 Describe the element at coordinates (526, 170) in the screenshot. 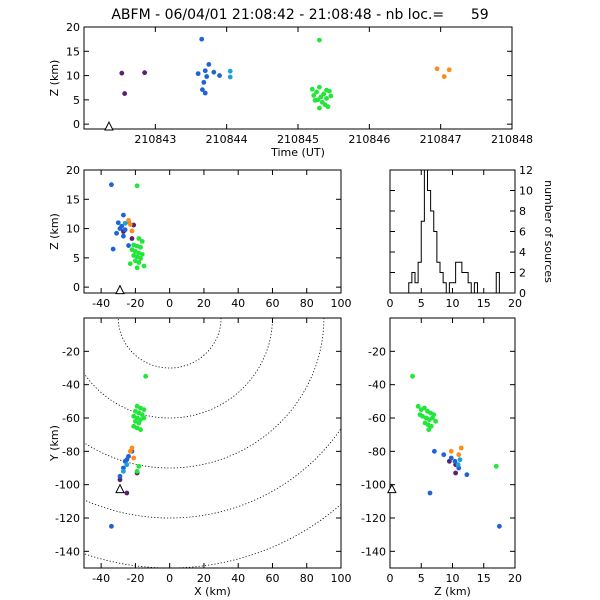

I see `y-tick-label: 12` at that location.